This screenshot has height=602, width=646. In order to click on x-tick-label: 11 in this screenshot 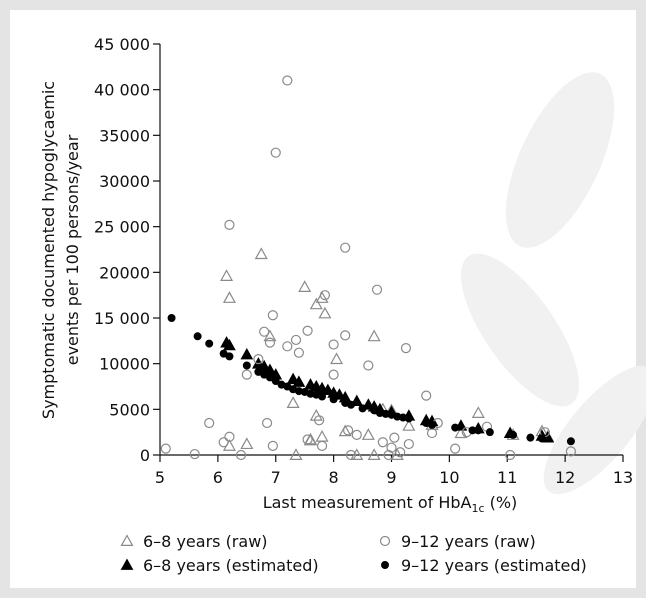, I will do `click(507, 477)`.